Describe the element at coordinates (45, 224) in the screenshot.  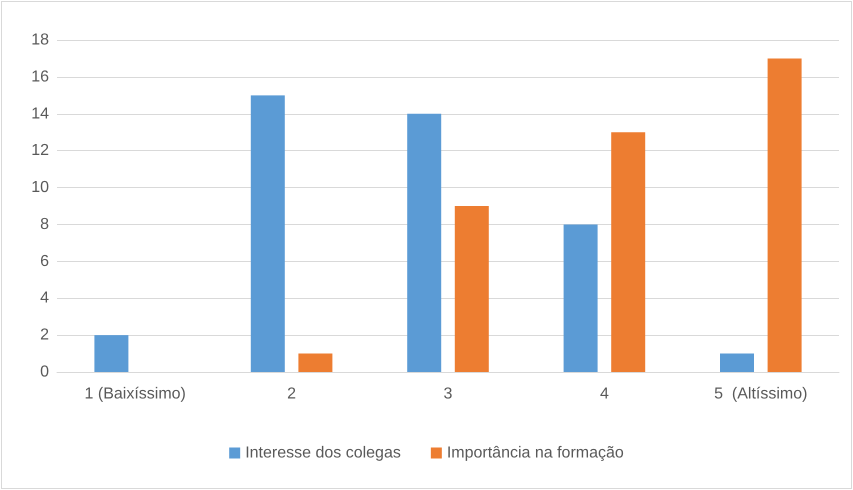
I see `y-tick-label: 8` at that location.